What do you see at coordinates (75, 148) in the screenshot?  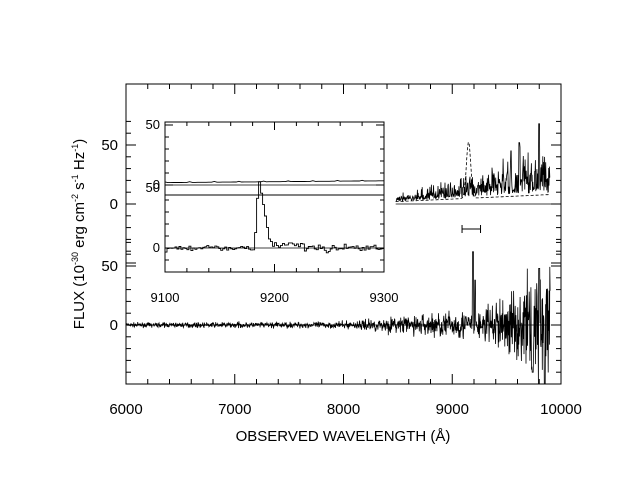 I see `y-label-exponent-4: -1` at bounding box center [75, 148].